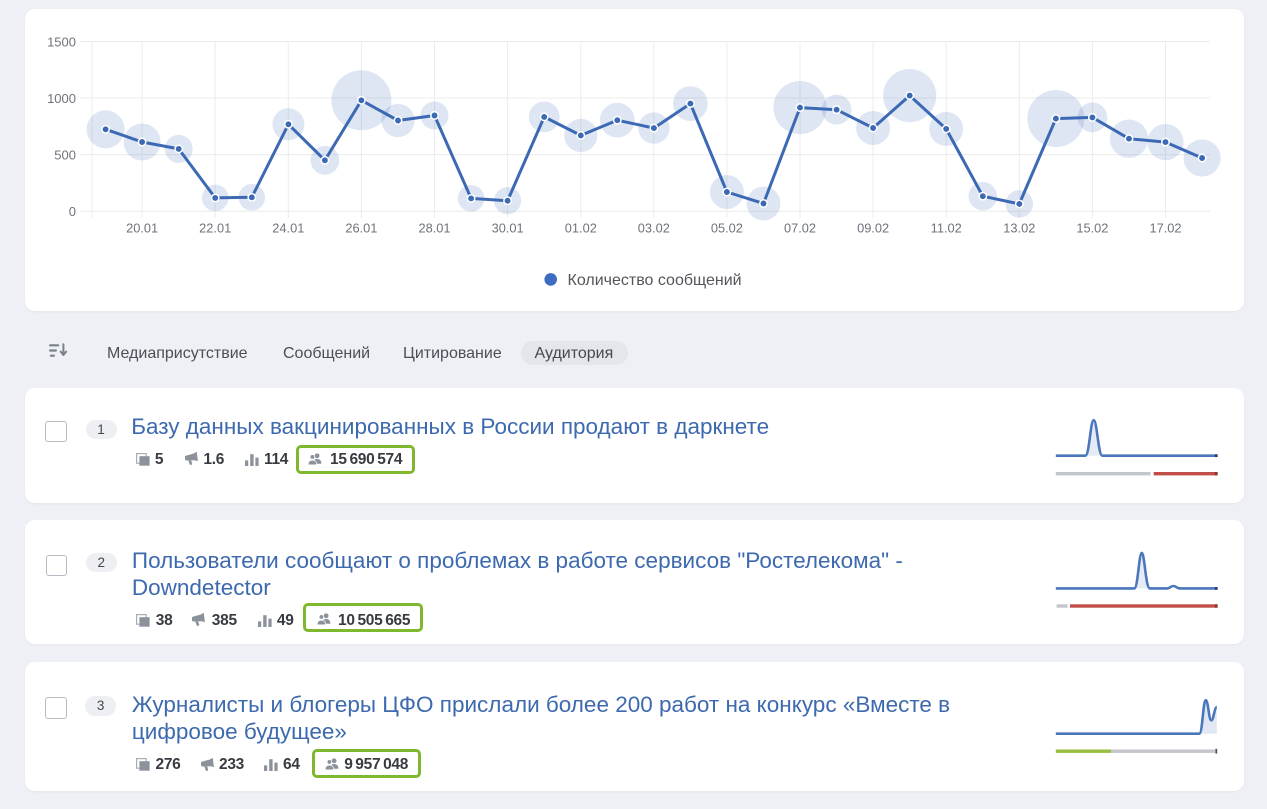 The width and height of the screenshot is (1267, 809). I want to click on svg-text: 22.01, so click(215, 228).